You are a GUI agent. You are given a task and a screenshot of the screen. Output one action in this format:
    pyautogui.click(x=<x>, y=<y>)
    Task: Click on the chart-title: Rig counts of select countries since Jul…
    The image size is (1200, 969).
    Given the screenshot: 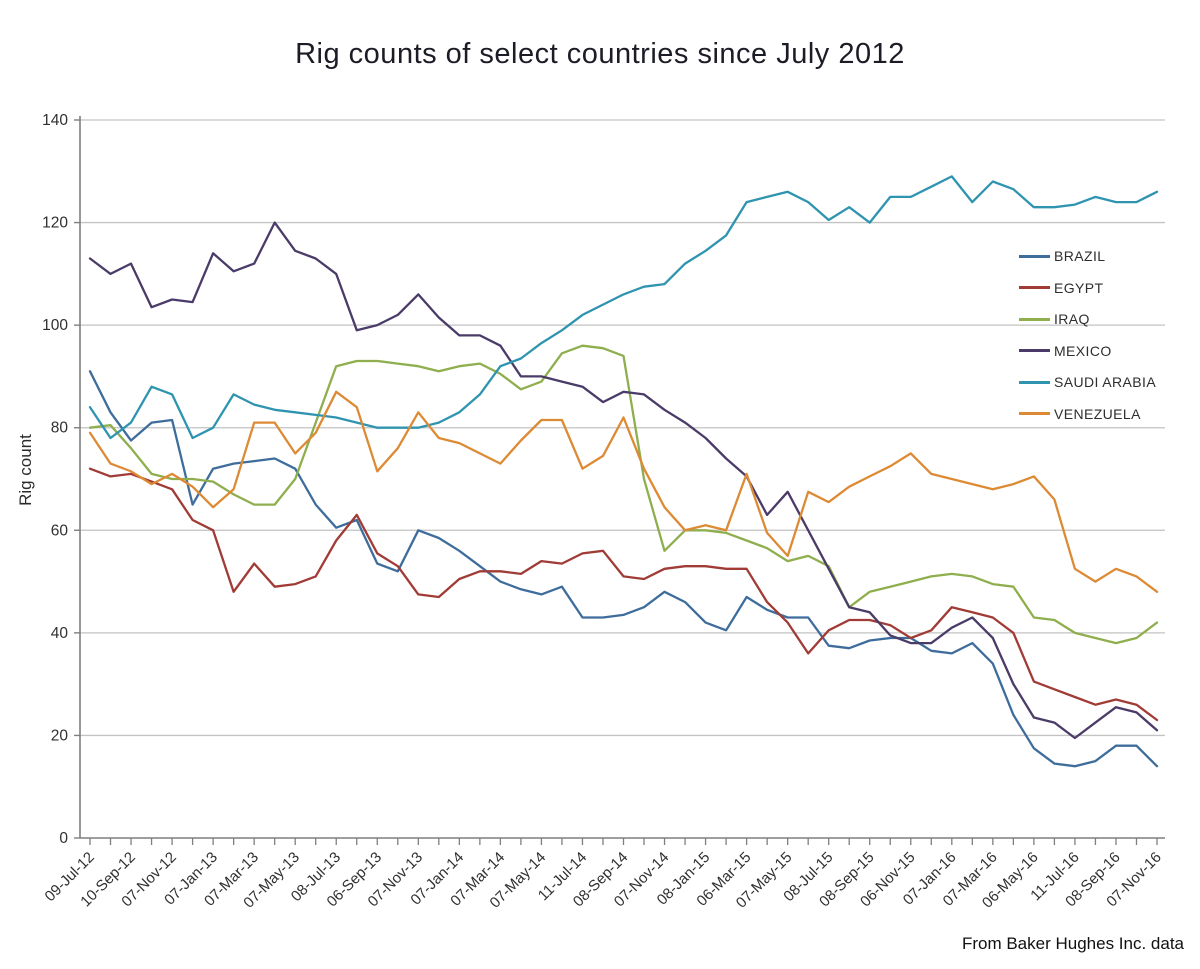 What is the action you would take?
    pyautogui.click(x=600, y=54)
    